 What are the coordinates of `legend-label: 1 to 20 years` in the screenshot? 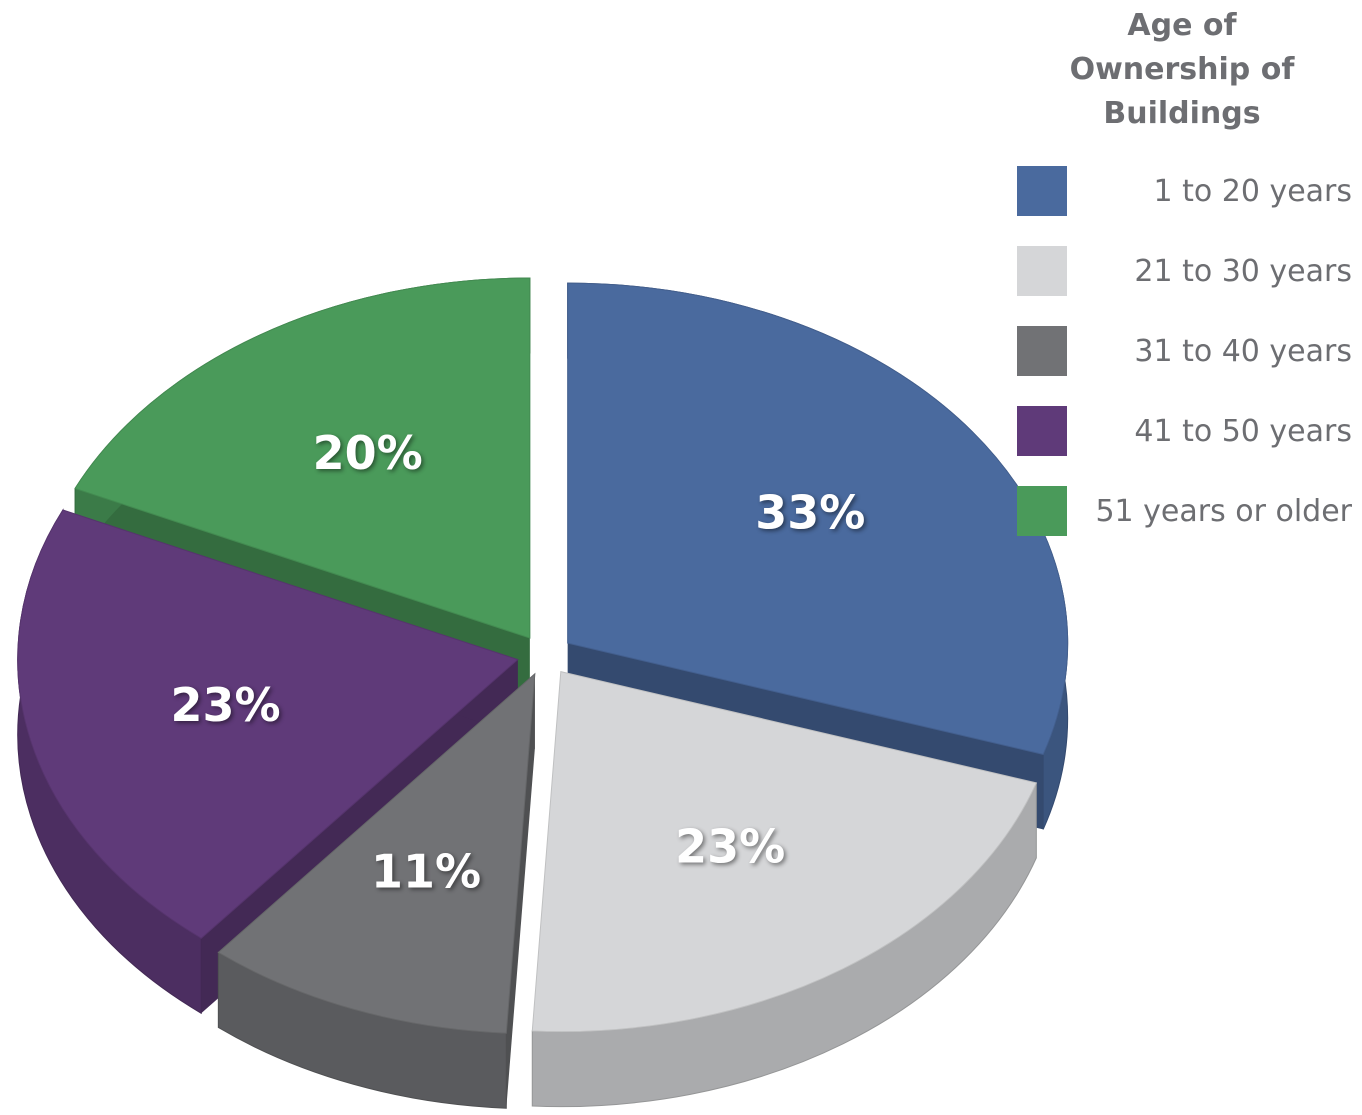 It's located at (1252, 191).